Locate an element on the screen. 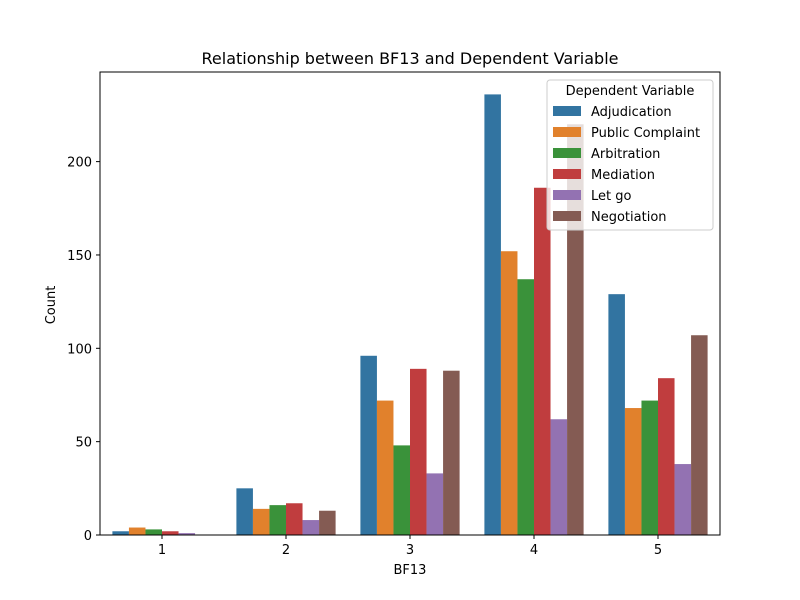 This screenshot has height=600, width=800. x-tick-label: 2 is located at coordinates (286, 550).